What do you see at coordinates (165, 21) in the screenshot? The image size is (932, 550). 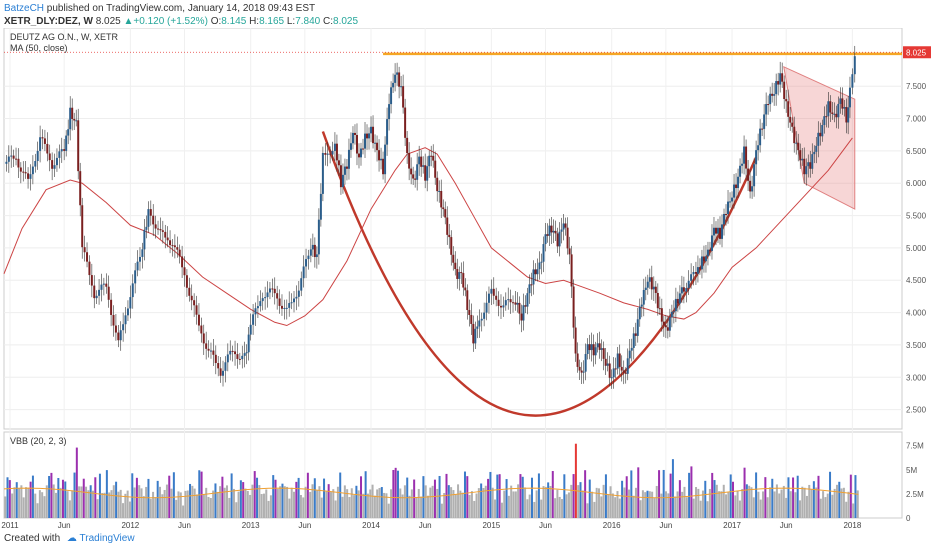 I see `price-change: ▲+0.120 (+1.52%)` at bounding box center [165, 21].